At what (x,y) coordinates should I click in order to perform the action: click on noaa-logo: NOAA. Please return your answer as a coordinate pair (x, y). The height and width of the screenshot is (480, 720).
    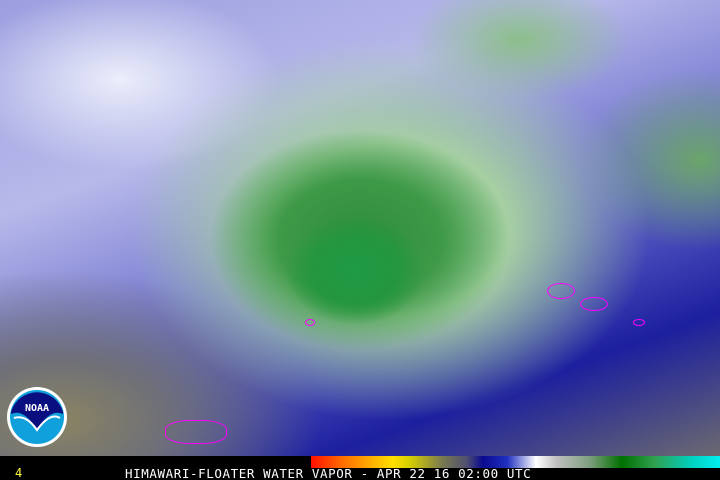
    Looking at the image, I should click on (37, 417).